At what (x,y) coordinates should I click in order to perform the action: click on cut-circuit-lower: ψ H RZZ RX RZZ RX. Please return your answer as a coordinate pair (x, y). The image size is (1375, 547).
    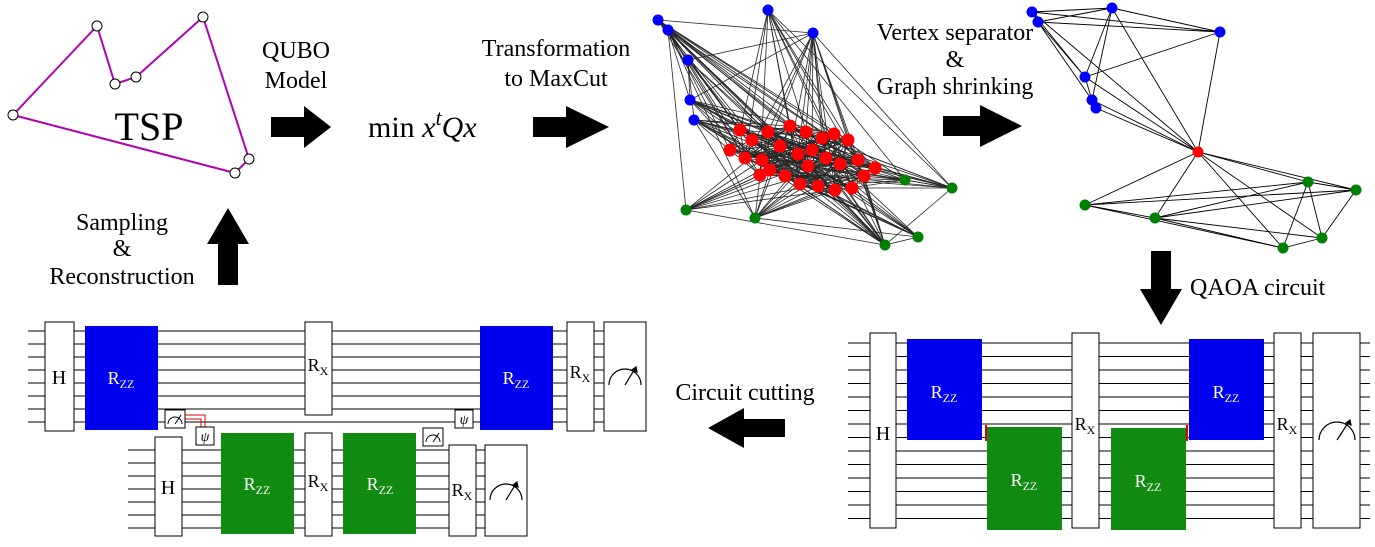
    Looking at the image, I should click on (328, 481).